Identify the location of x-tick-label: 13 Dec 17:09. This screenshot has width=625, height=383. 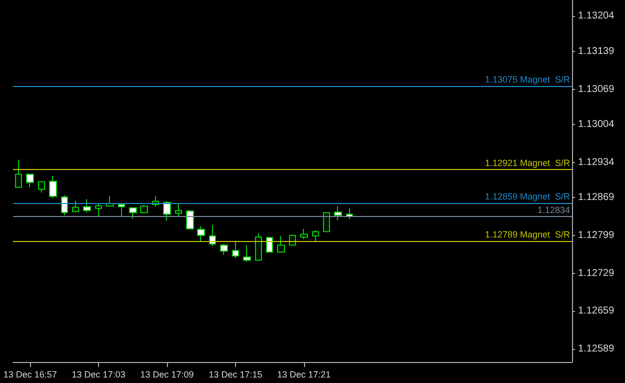
(167, 375).